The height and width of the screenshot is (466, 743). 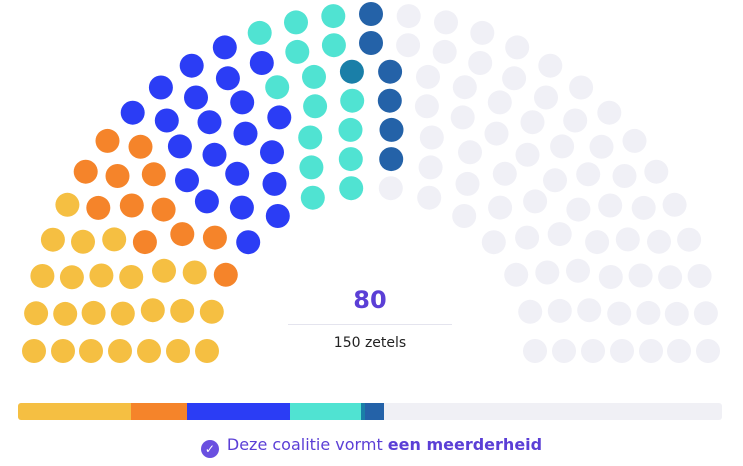 What do you see at coordinates (370, 300) in the screenshot?
I see `coalition-seat-count: 80` at bounding box center [370, 300].